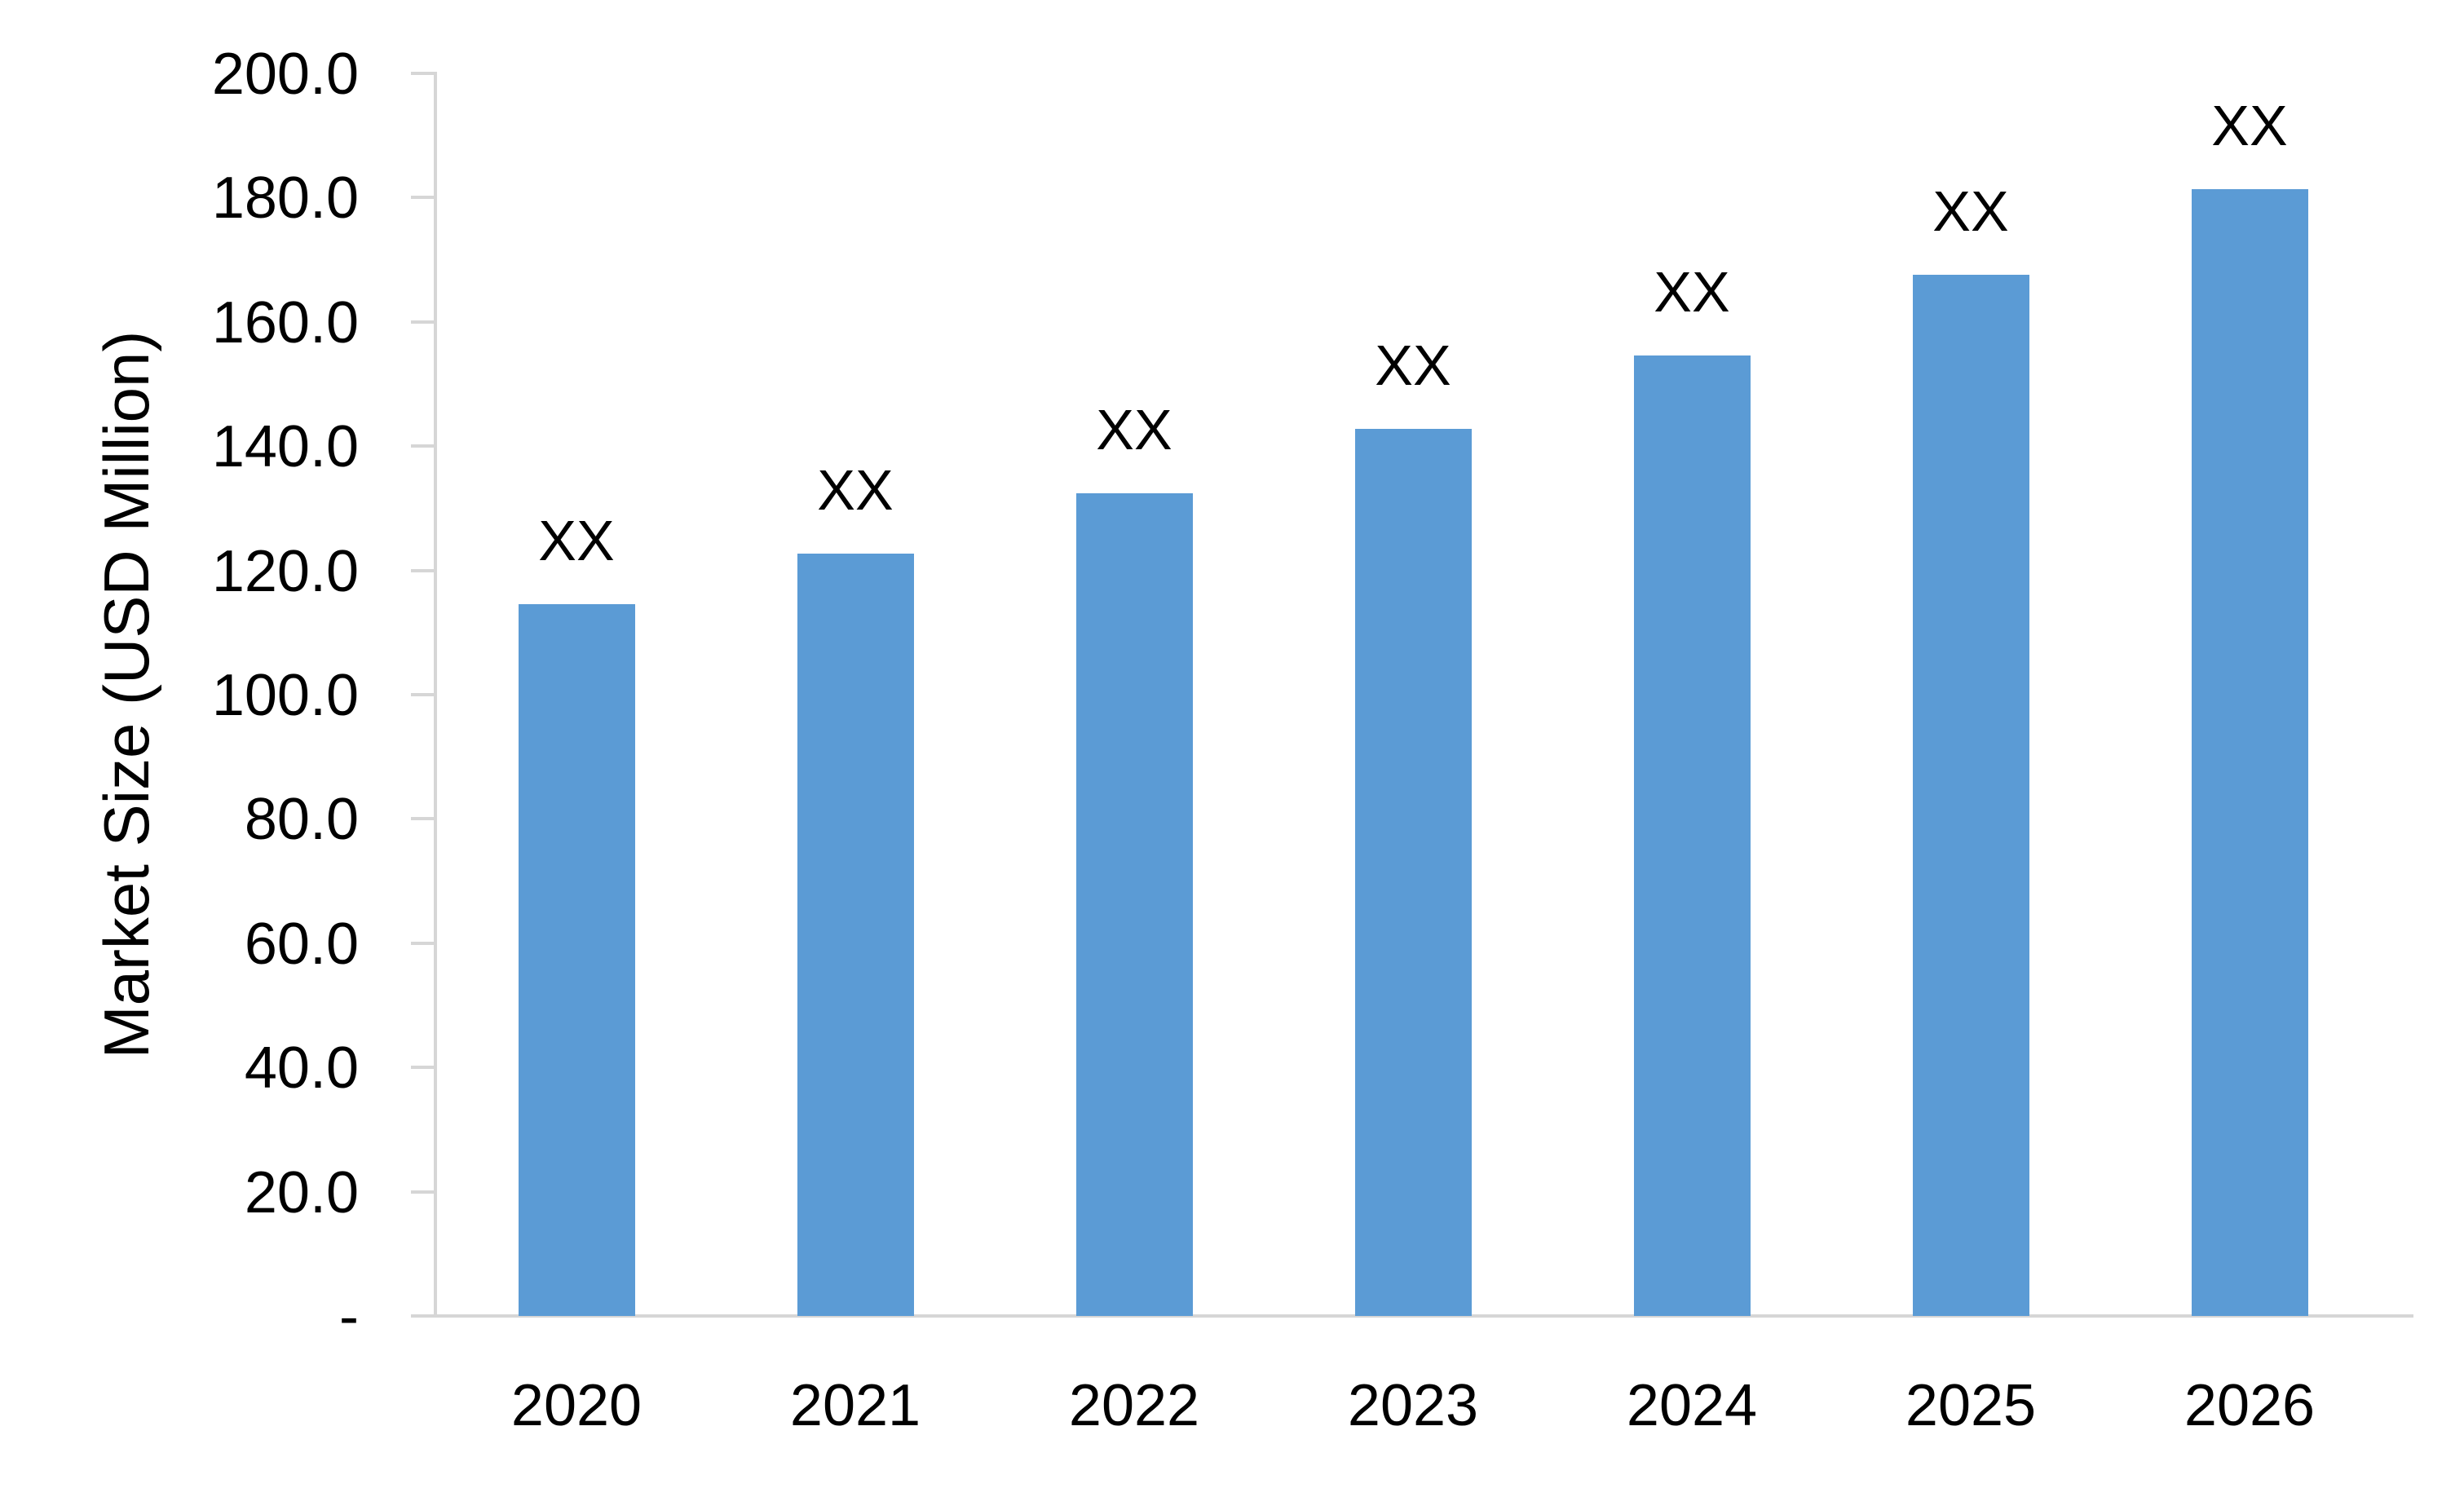 The height and width of the screenshot is (1488, 2464). What do you see at coordinates (1970, 211) in the screenshot?
I see `bar-value-label-2025: XX` at bounding box center [1970, 211].